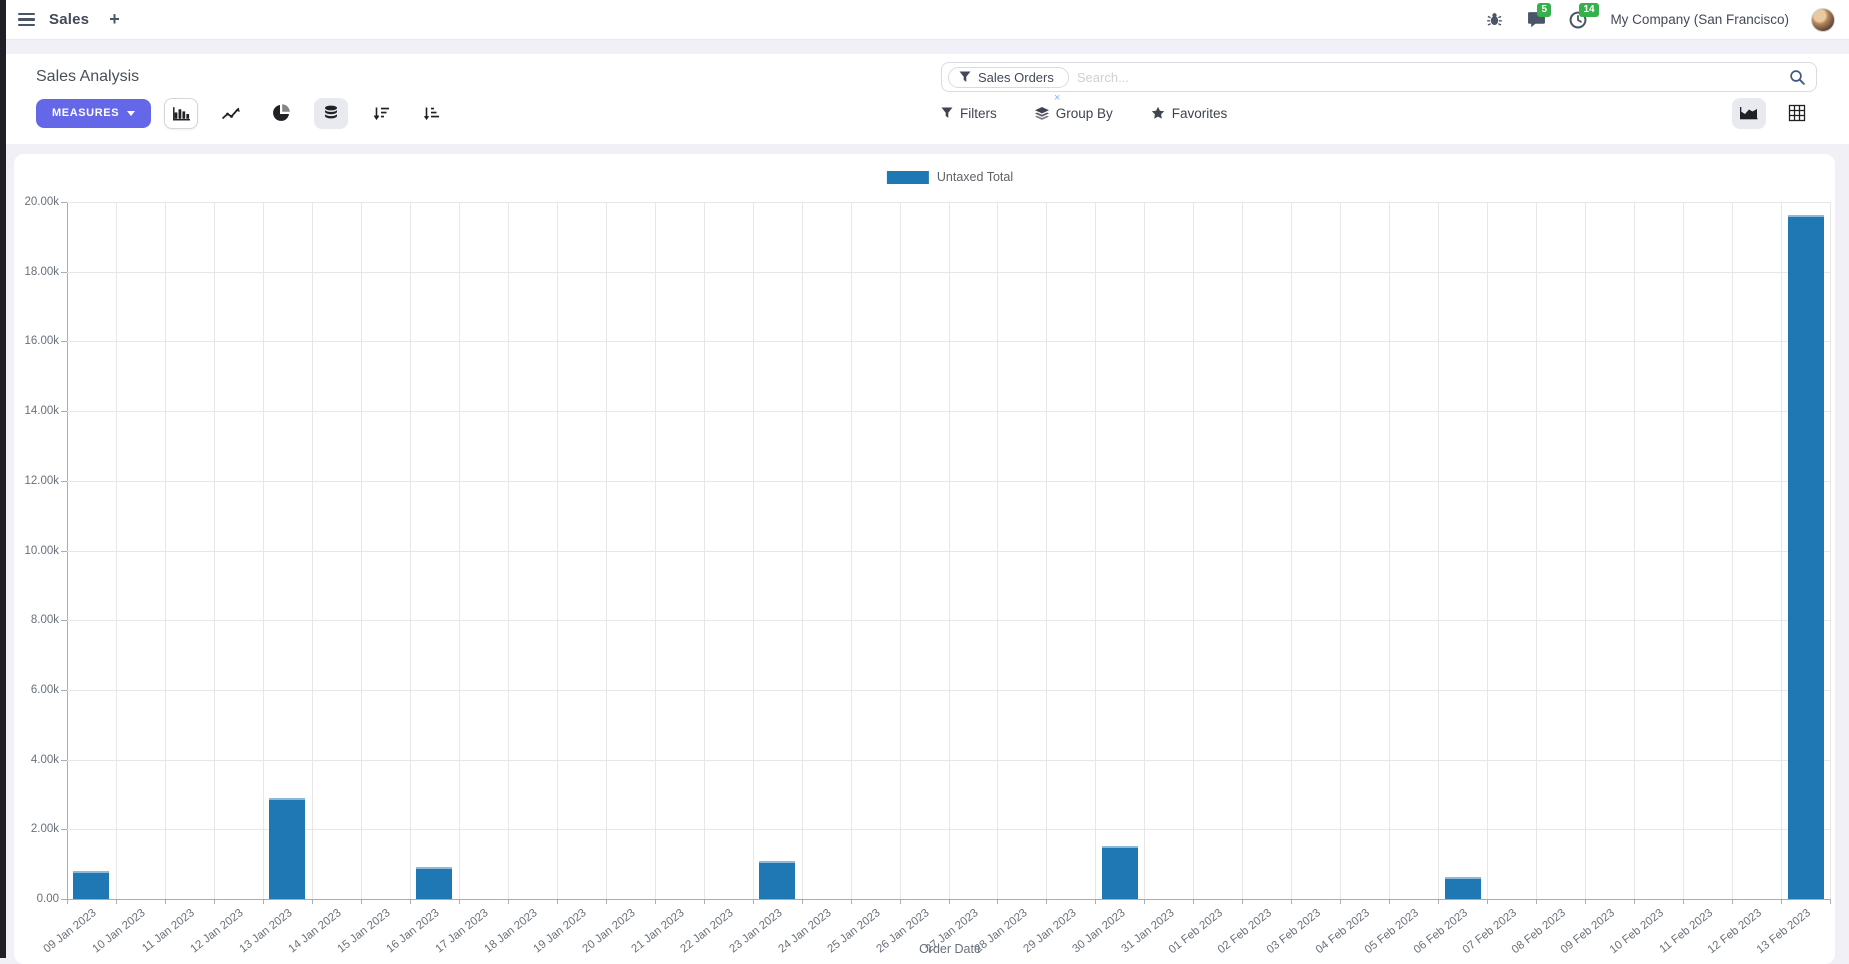 This screenshot has width=1849, height=964. I want to click on apps-menu-icon, so click(26, 19).